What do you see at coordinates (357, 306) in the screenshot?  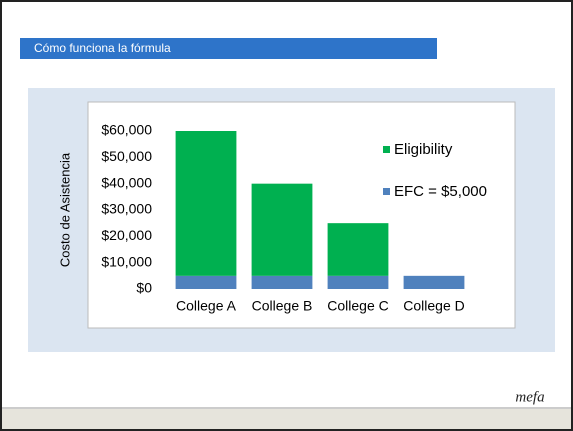 I see `x-tick-label: College C` at bounding box center [357, 306].